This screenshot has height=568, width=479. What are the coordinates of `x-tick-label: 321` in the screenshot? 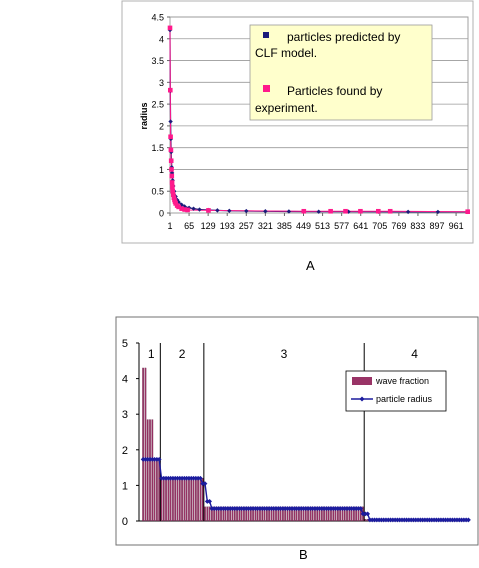 It's located at (265, 226).